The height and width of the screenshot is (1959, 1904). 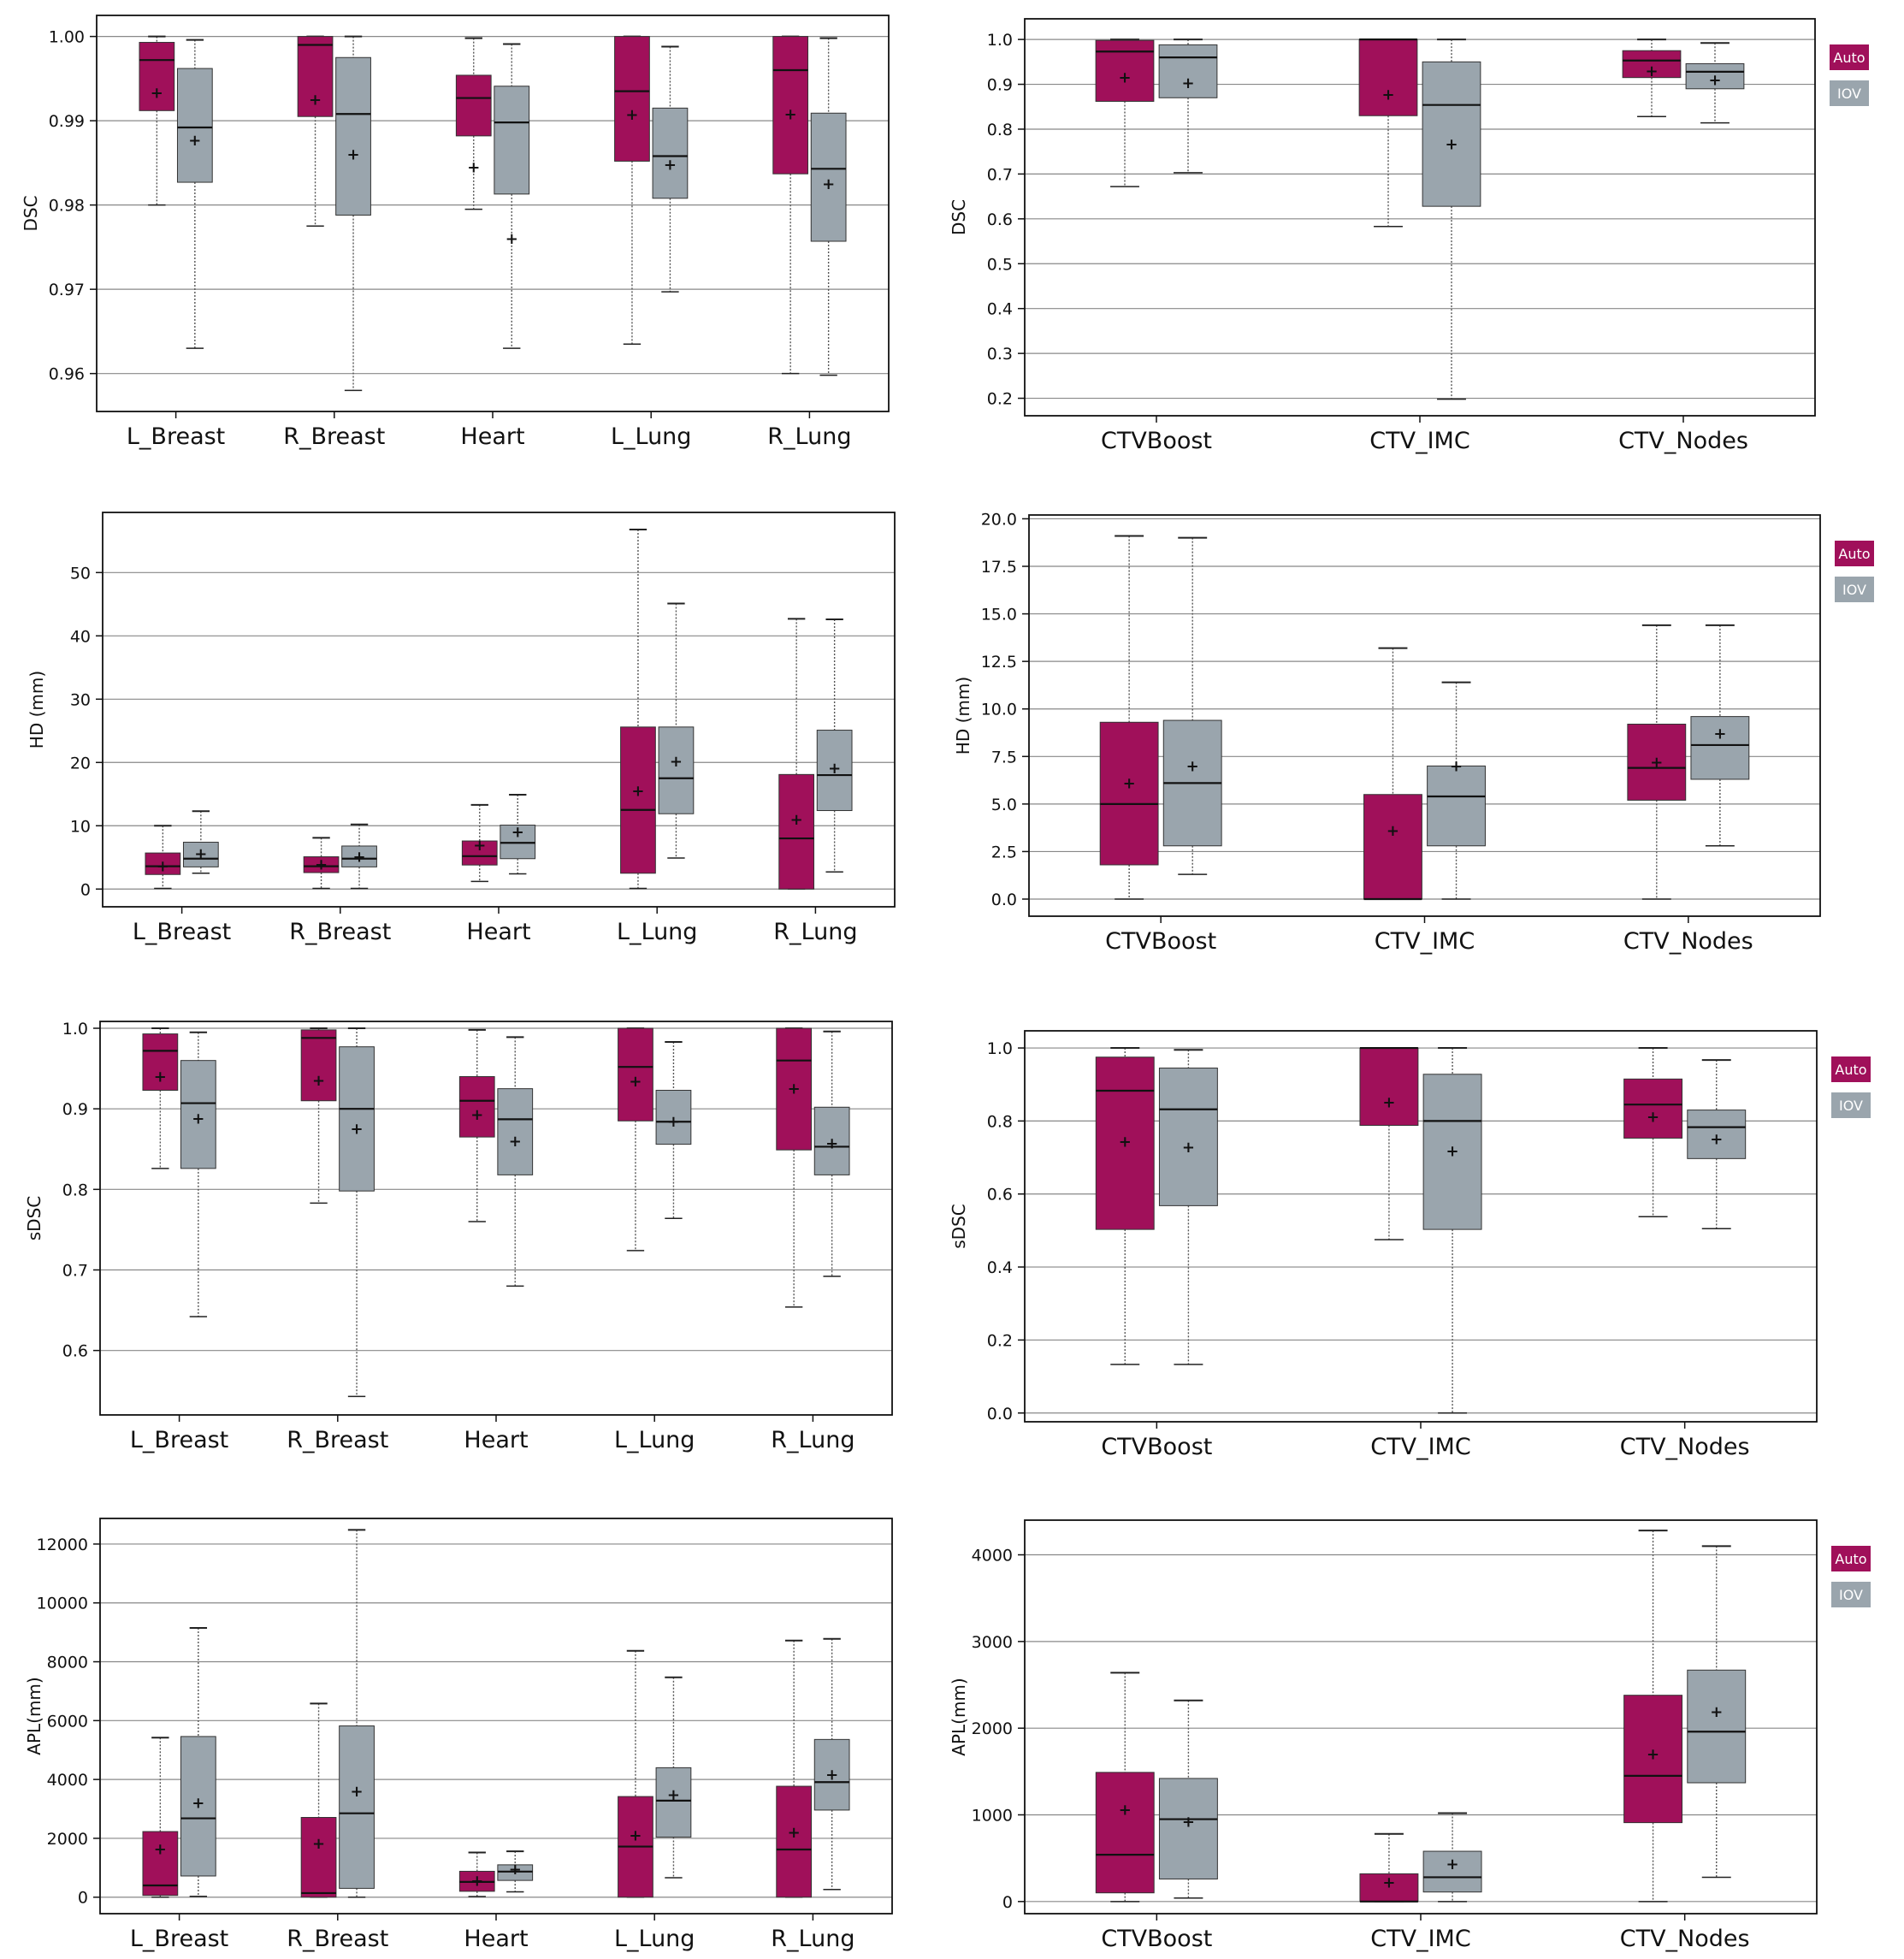 What do you see at coordinates (68, 1721) in the screenshot?
I see `y-tick-label: 6000` at bounding box center [68, 1721].